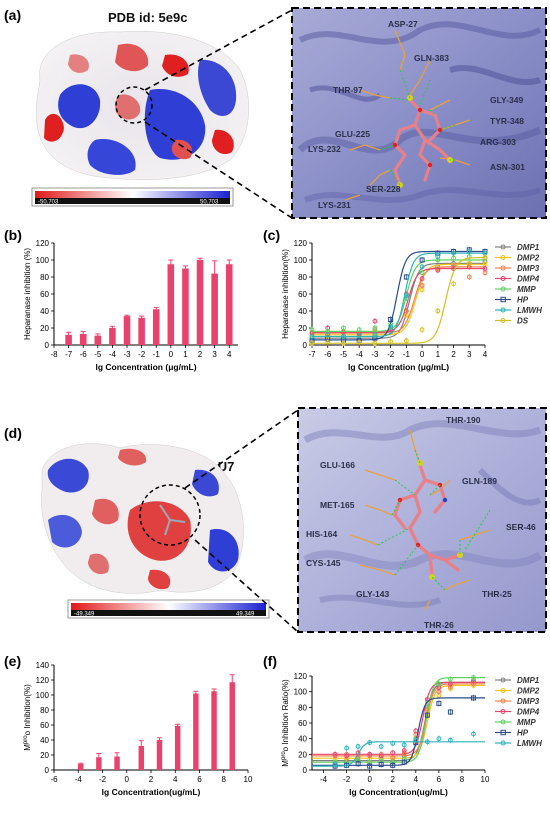  Describe the element at coordinates (241, 449) in the screenshot. I see `zoom-line-d-top` at that location.